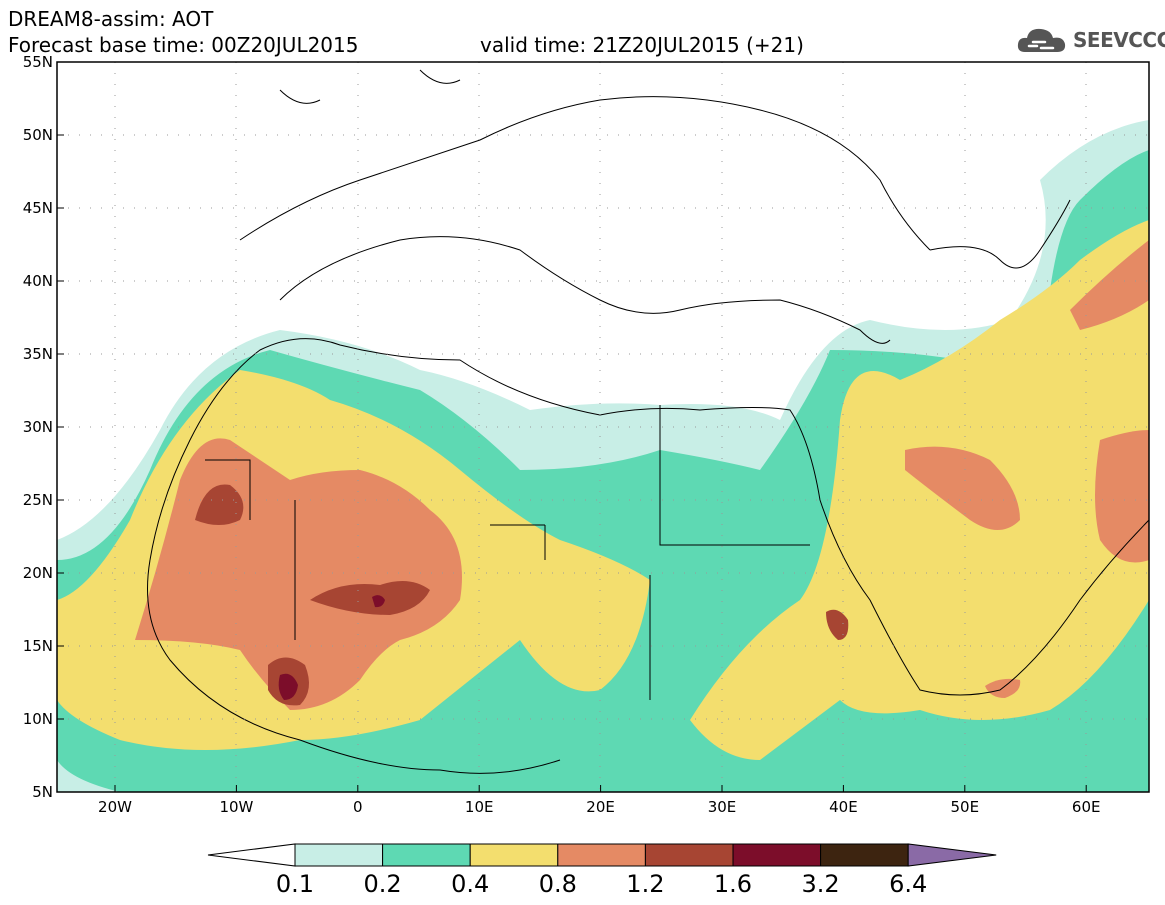 This screenshot has height=905, width=1165. What do you see at coordinates (38, 135) in the screenshot?
I see `lat-label: 50N` at bounding box center [38, 135].